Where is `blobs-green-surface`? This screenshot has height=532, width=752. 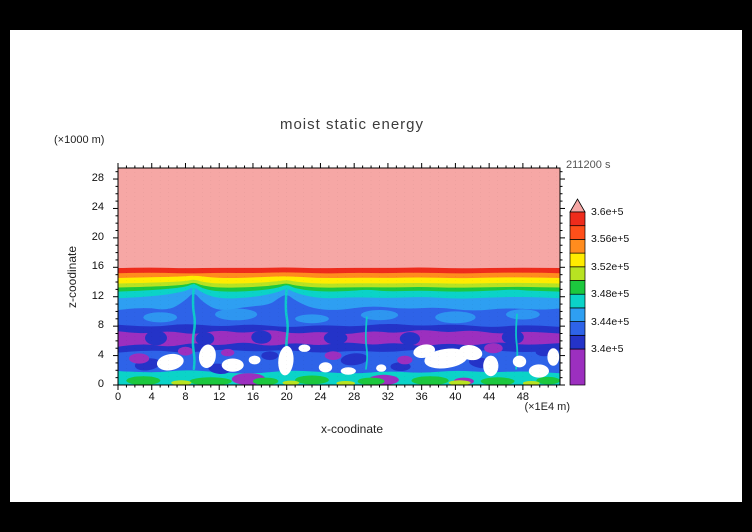 blobs-green-surface is located at coordinates (343, 380).